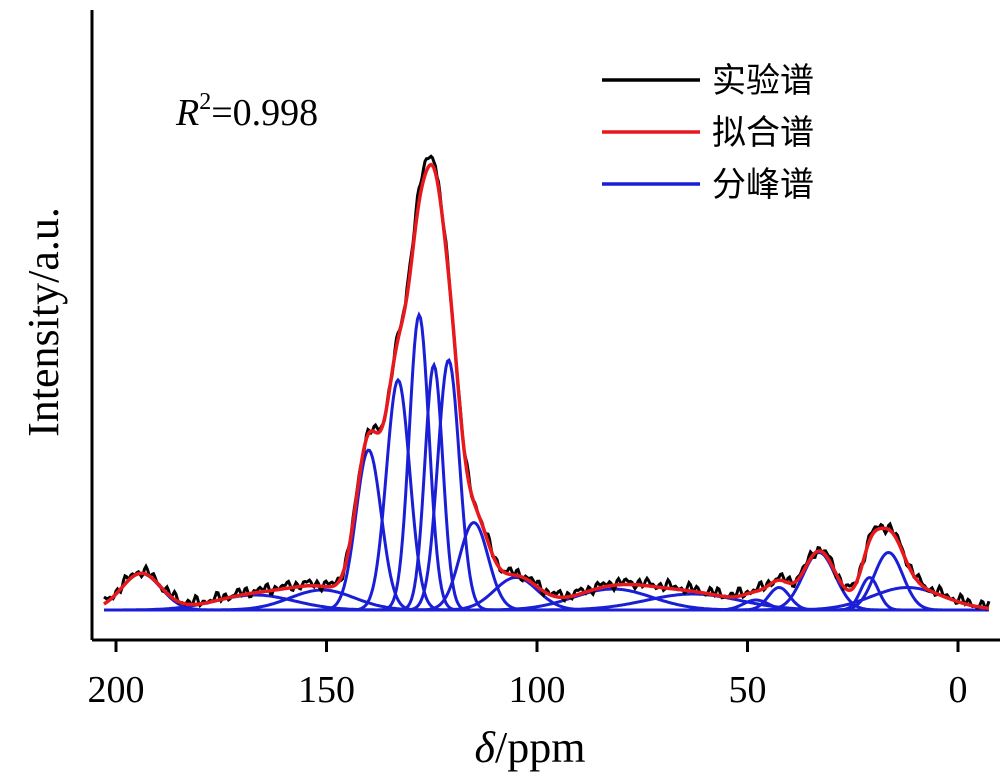 This screenshot has width=1000, height=782. What do you see at coordinates (43, 322) in the screenshot?
I see `y-axis-label: Intensity/a.u.` at bounding box center [43, 322].